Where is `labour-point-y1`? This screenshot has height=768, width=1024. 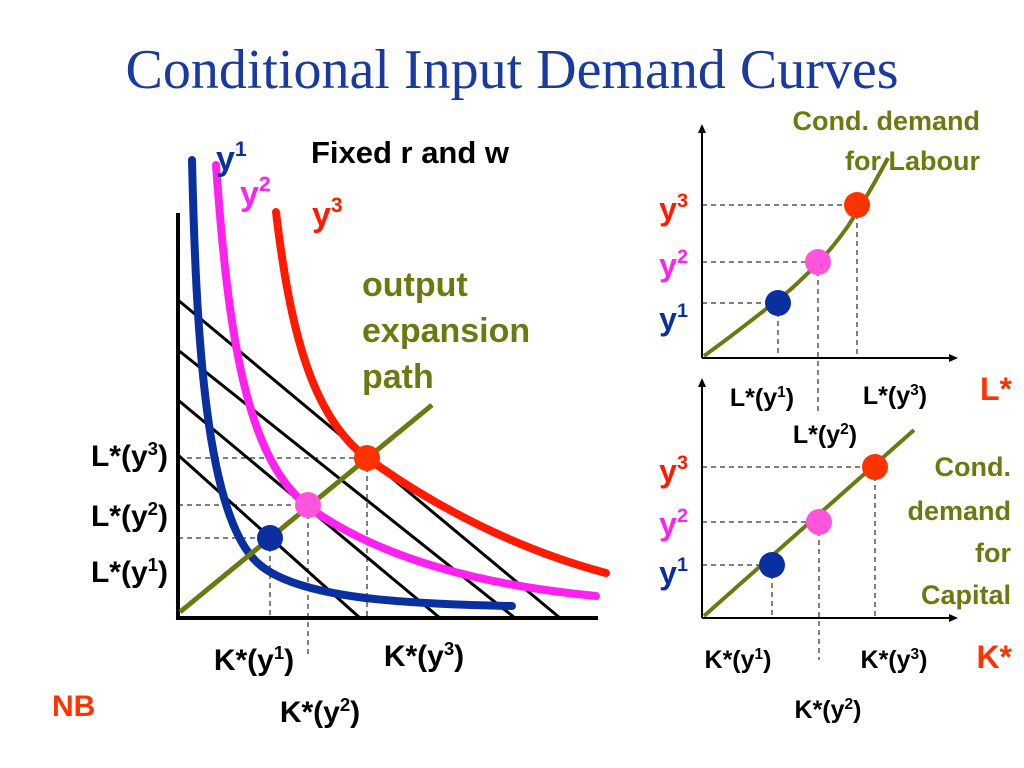
labour-point-y1 is located at coordinates (778, 303).